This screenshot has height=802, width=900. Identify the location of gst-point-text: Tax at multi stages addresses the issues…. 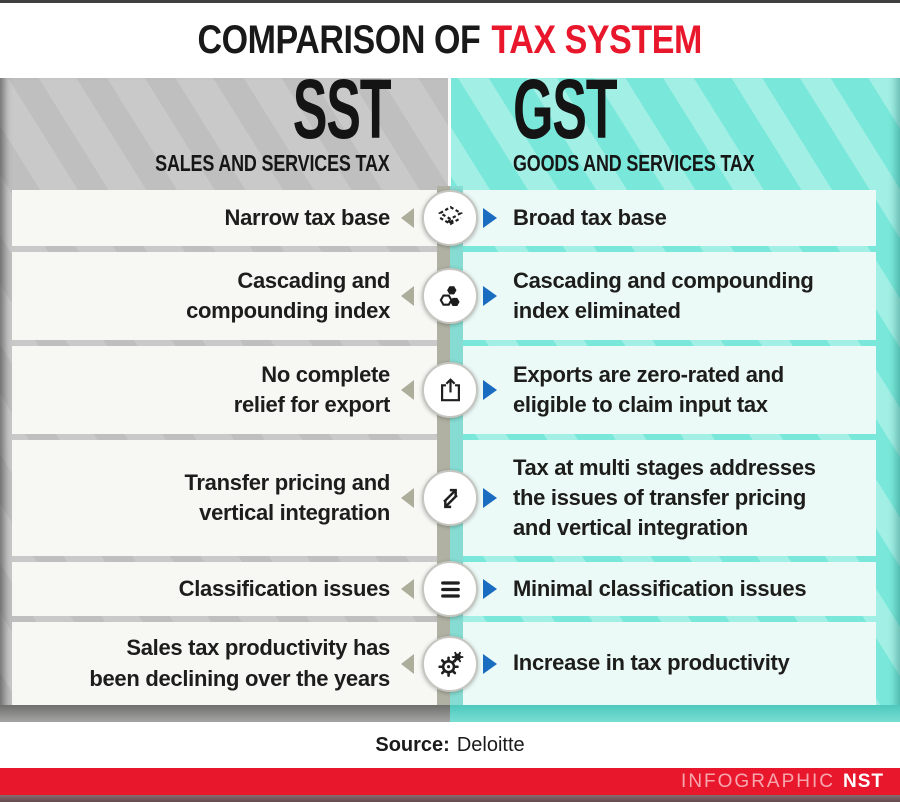
(664, 497).